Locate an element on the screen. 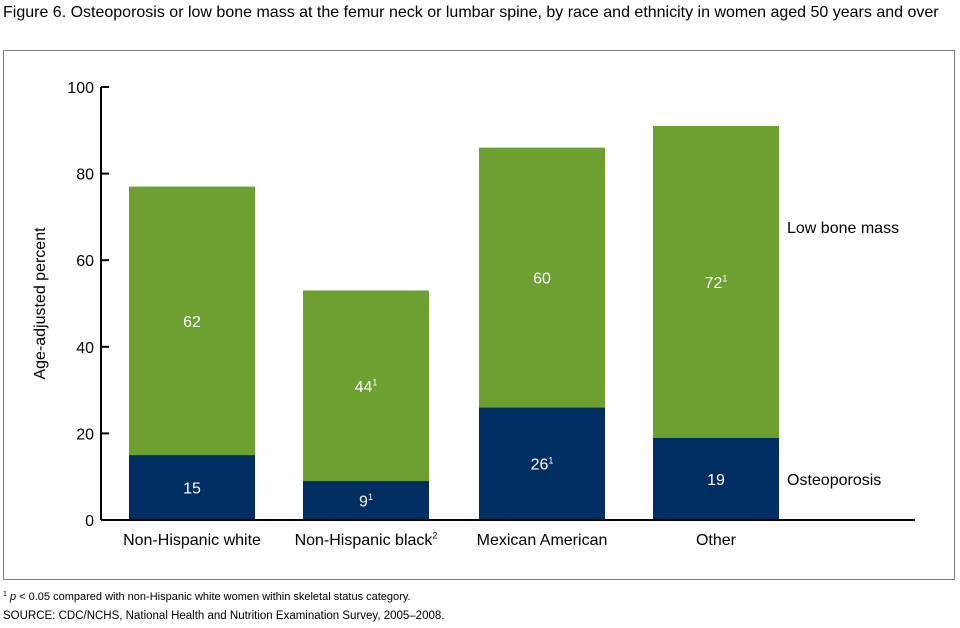 This screenshot has width=960, height=628. y-tick-label-60: 60 is located at coordinates (85, 261).